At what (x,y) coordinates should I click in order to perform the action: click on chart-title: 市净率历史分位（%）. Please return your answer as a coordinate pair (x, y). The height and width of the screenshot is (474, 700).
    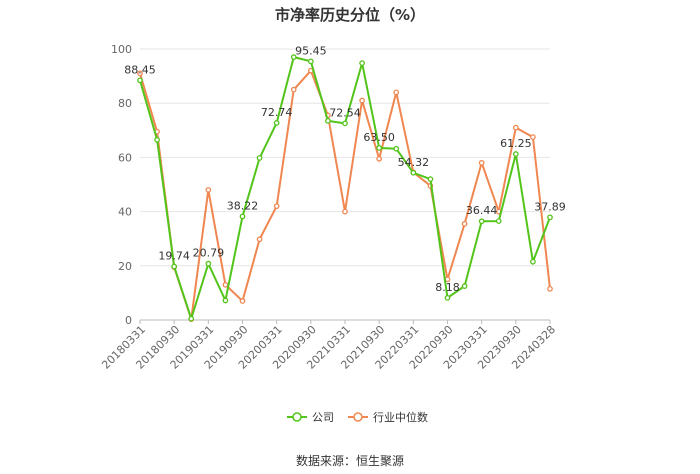
    Looking at the image, I should click on (350, 15).